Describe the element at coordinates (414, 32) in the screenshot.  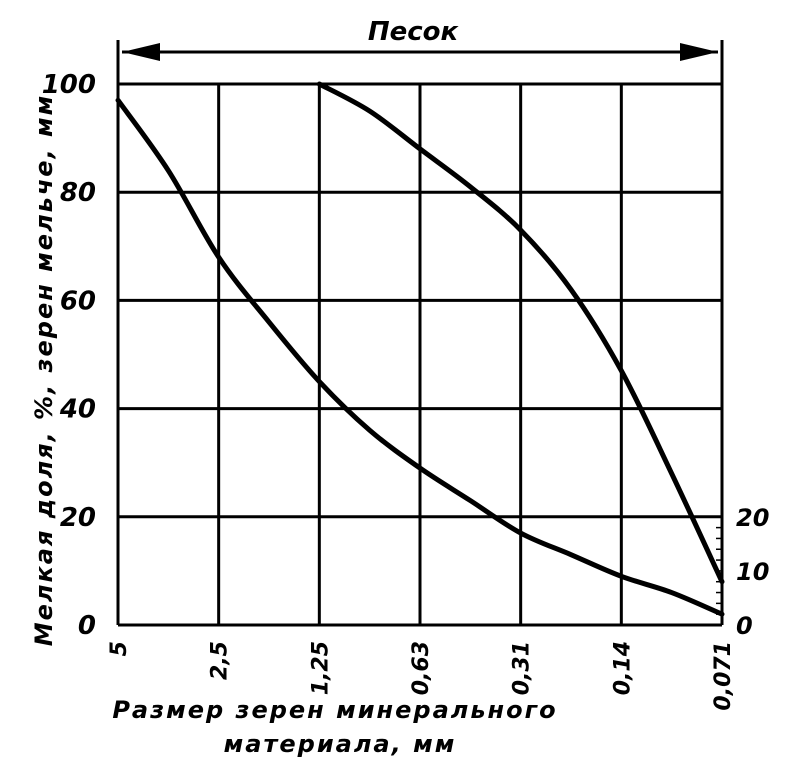
I see `band-label: Песок` at that location.